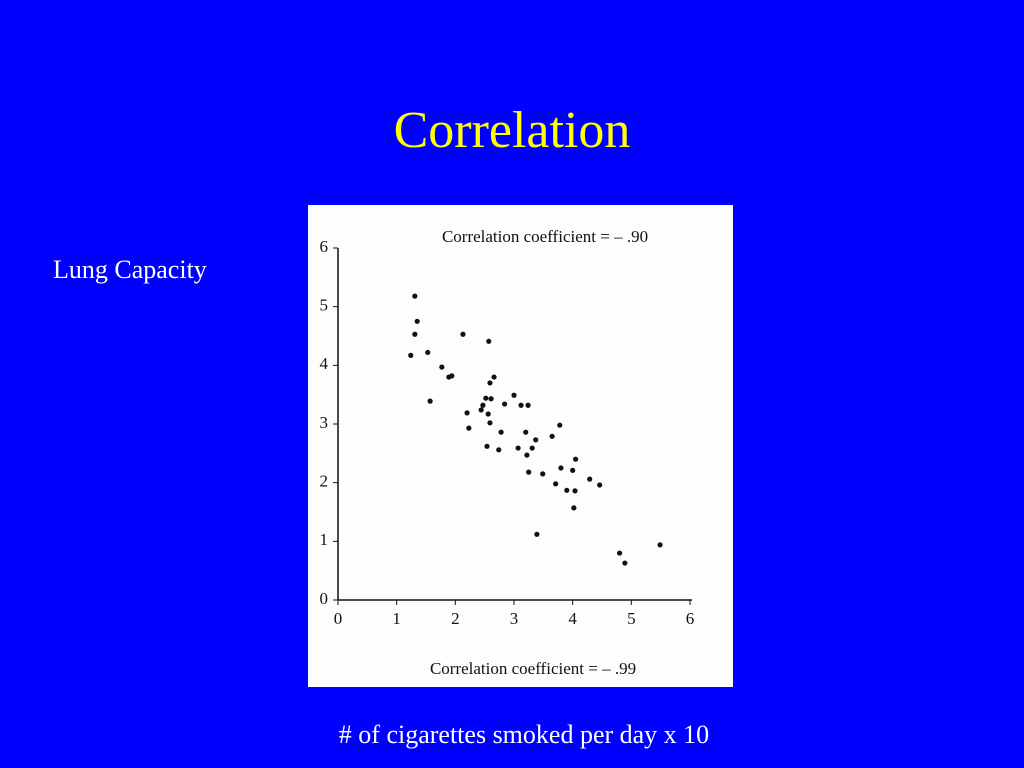 The image size is (1024, 768). I want to click on y-tick-label: 4, so click(324, 363).